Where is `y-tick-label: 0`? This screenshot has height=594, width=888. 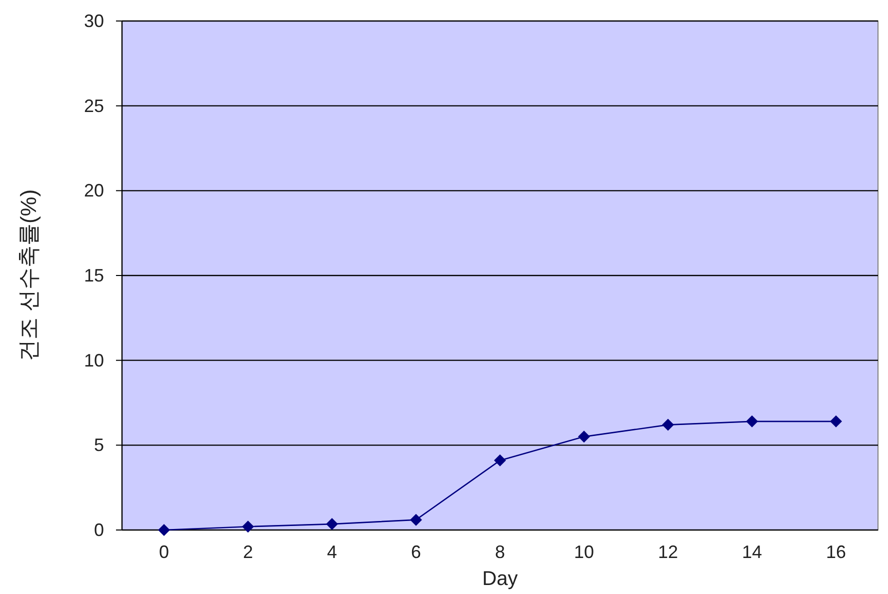
y-tick-label: 0 is located at coordinates (99, 530).